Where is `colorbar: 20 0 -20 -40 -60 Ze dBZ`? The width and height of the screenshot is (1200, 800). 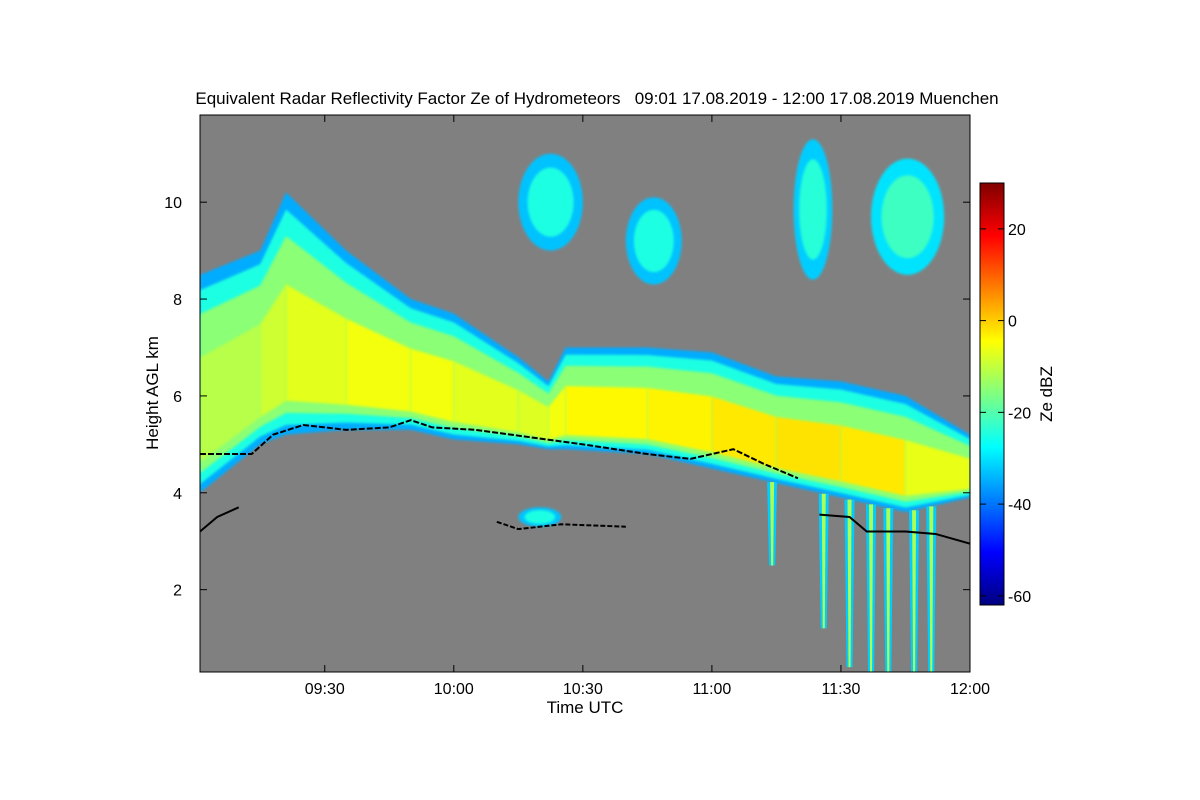
colorbar: 20 0 -20 -40 -60 Ze dBZ is located at coordinates (1017, 394).